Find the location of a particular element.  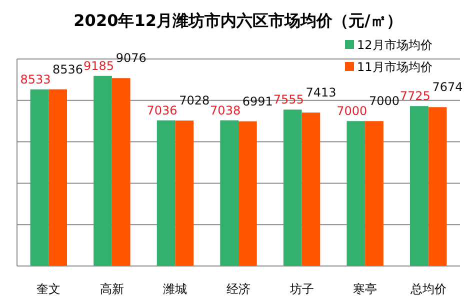

data-label: 7028 is located at coordinates (194, 101).